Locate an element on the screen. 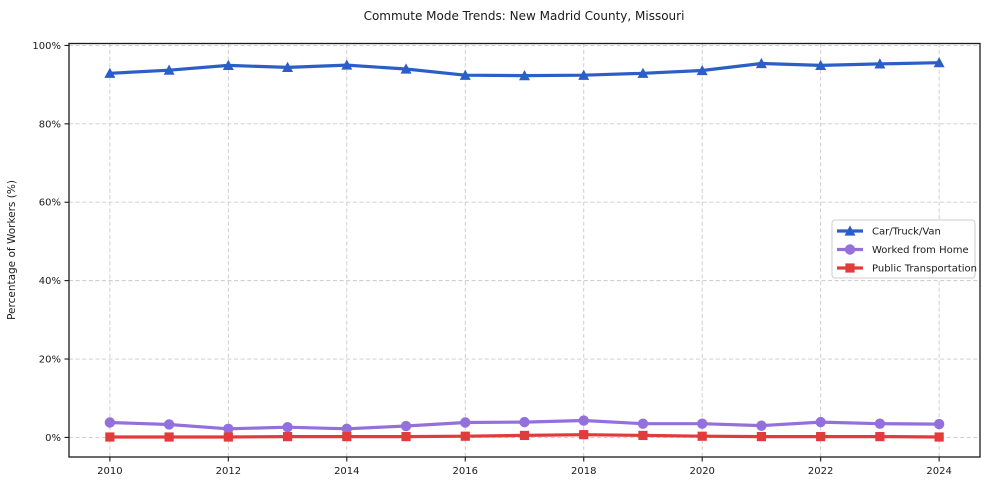 The height and width of the screenshot is (490, 989). x-tick-label: 2020 is located at coordinates (701, 471).